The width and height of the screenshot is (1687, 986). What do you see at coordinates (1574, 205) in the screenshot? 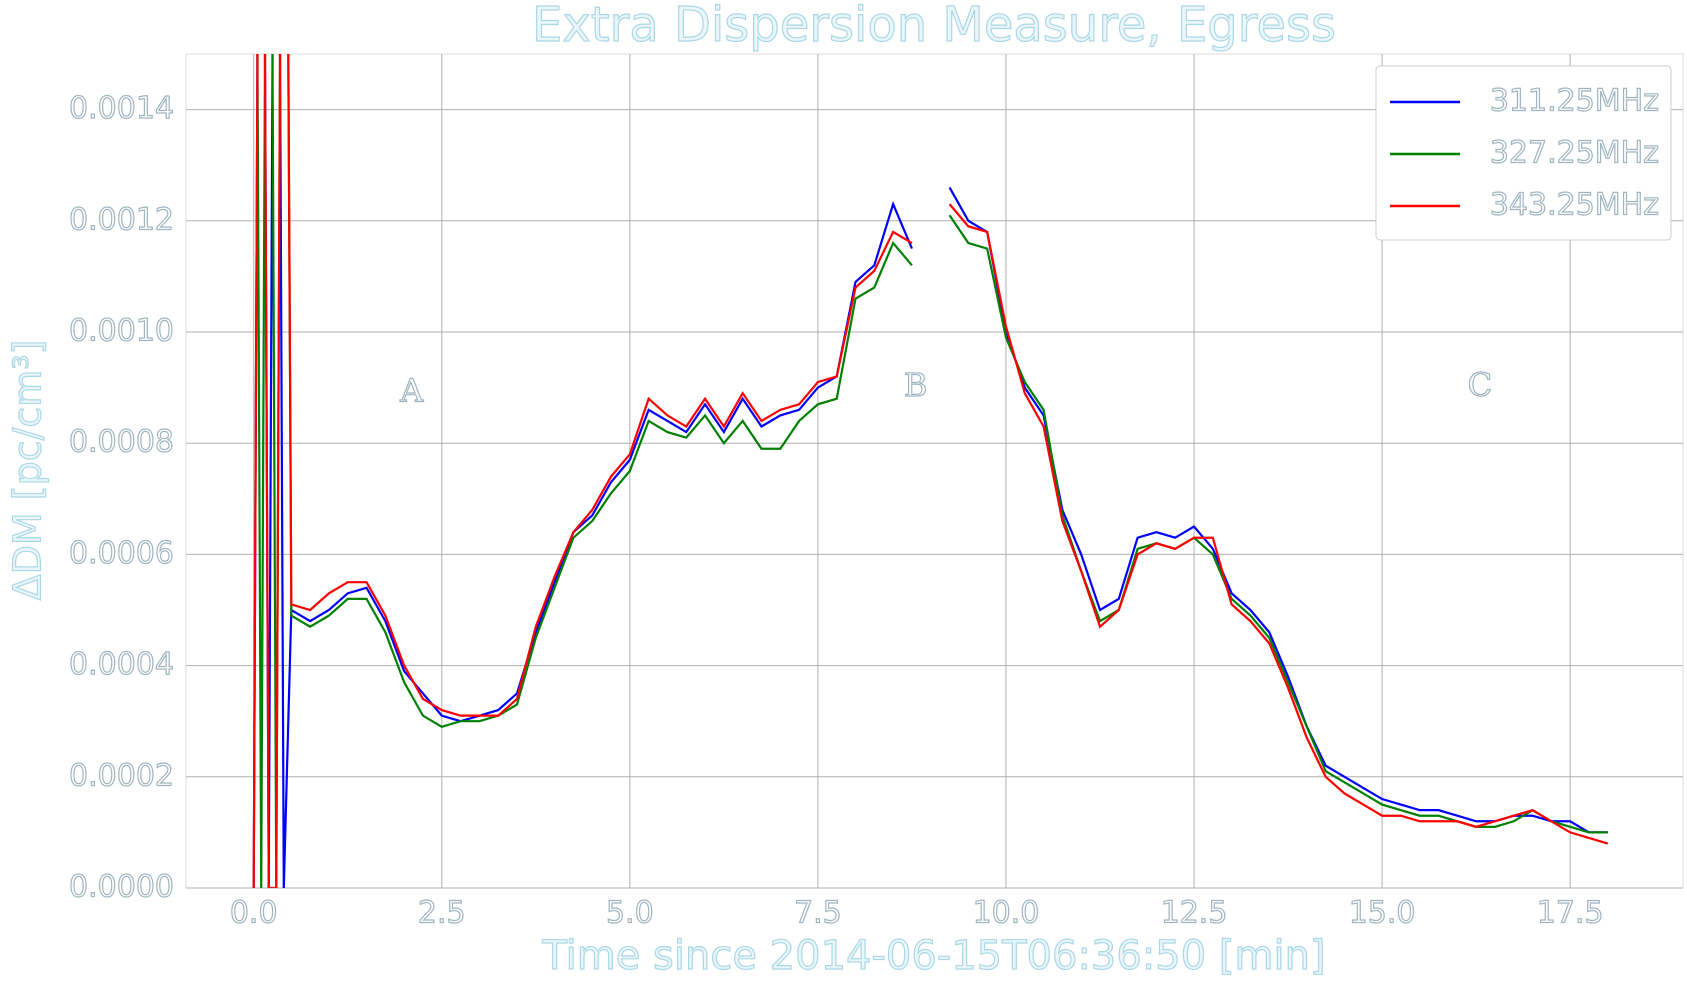
I see `legend-label: 343.25MHz` at bounding box center [1574, 205].